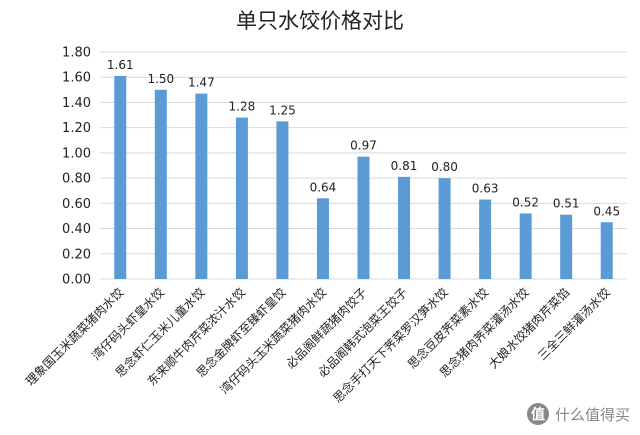 The height and width of the screenshot is (435, 640). What do you see at coordinates (323, 187) in the screenshot?
I see `data-label: 0.64` at bounding box center [323, 187].